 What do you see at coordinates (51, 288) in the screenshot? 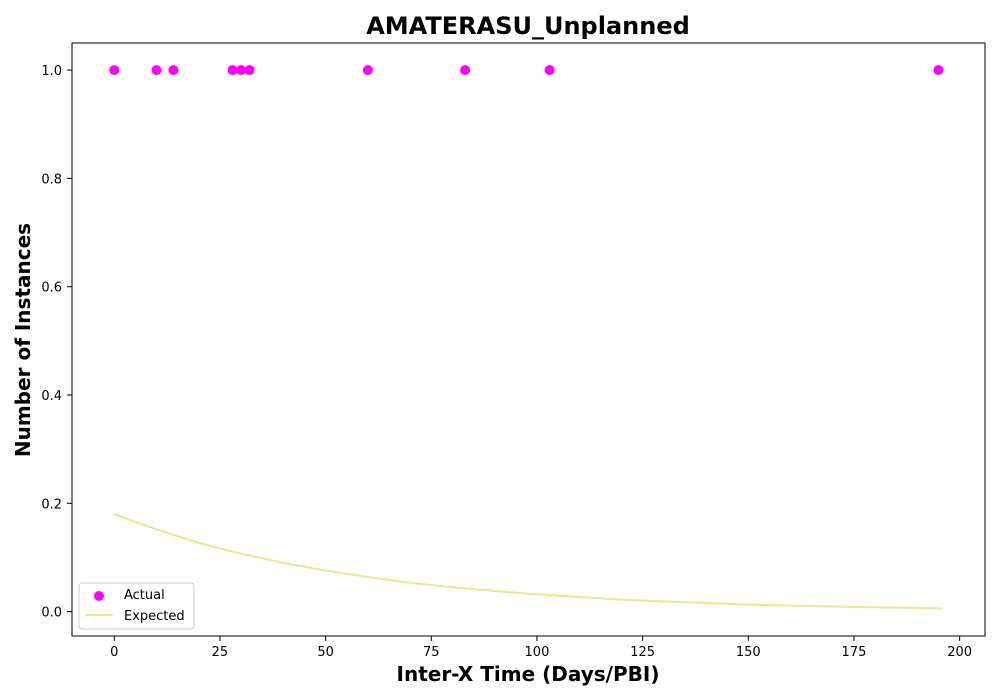
I see `y-tick-label: 0.6` at bounding box center [51, 288].